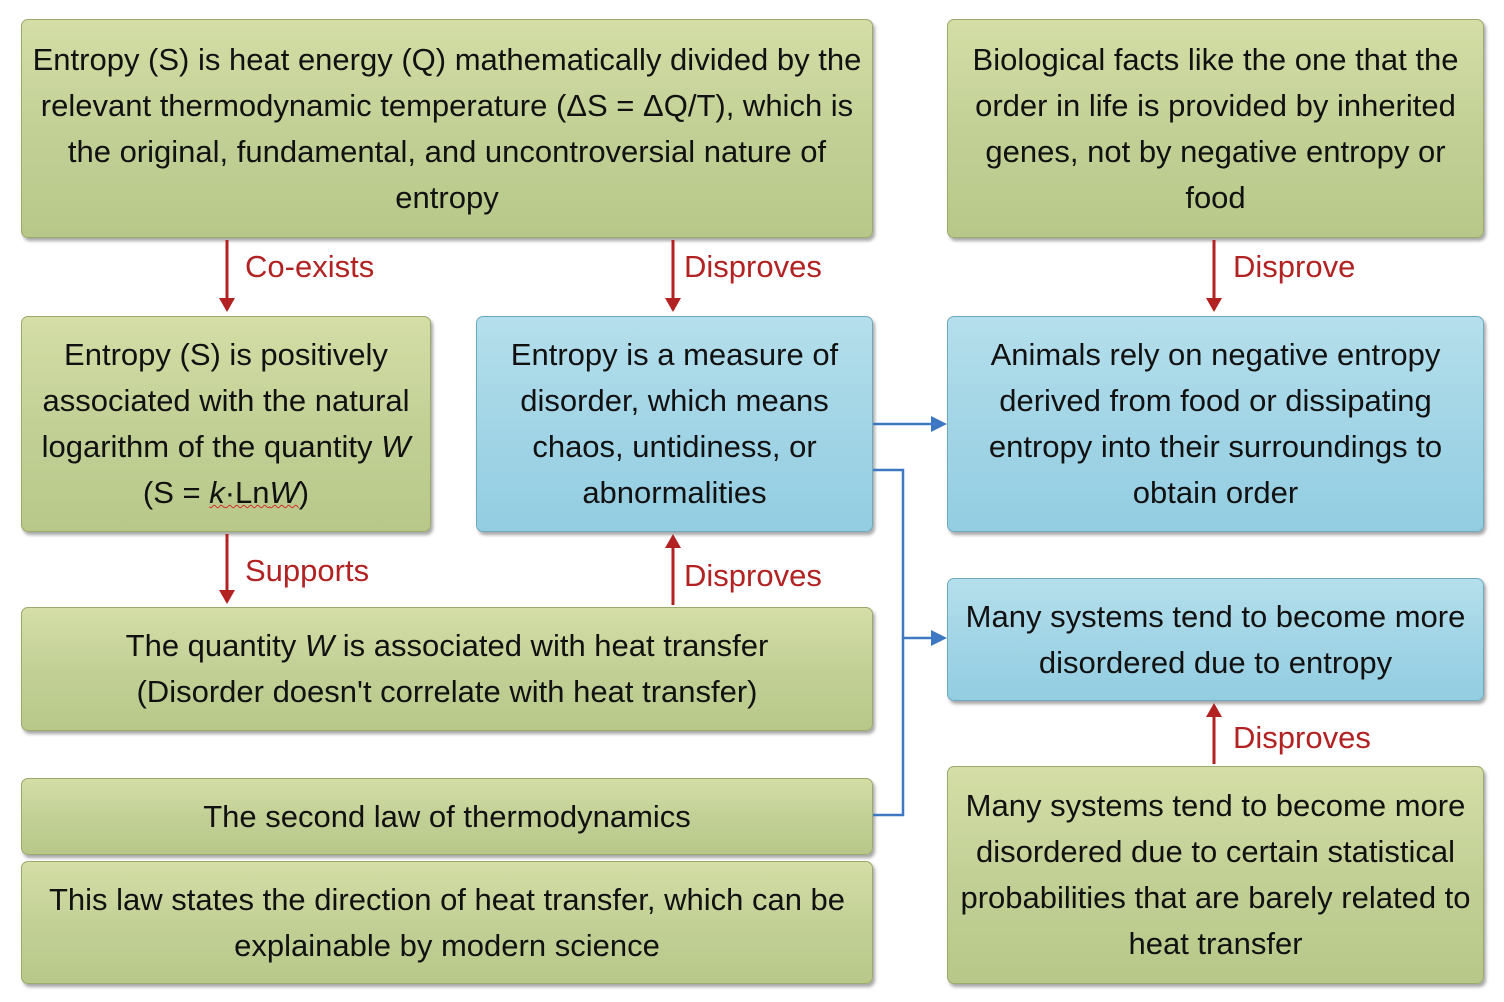 This screenshot has width=1504, height=1002. I want to click on disorder-to-systems-arrowhead, so click(939, 638).